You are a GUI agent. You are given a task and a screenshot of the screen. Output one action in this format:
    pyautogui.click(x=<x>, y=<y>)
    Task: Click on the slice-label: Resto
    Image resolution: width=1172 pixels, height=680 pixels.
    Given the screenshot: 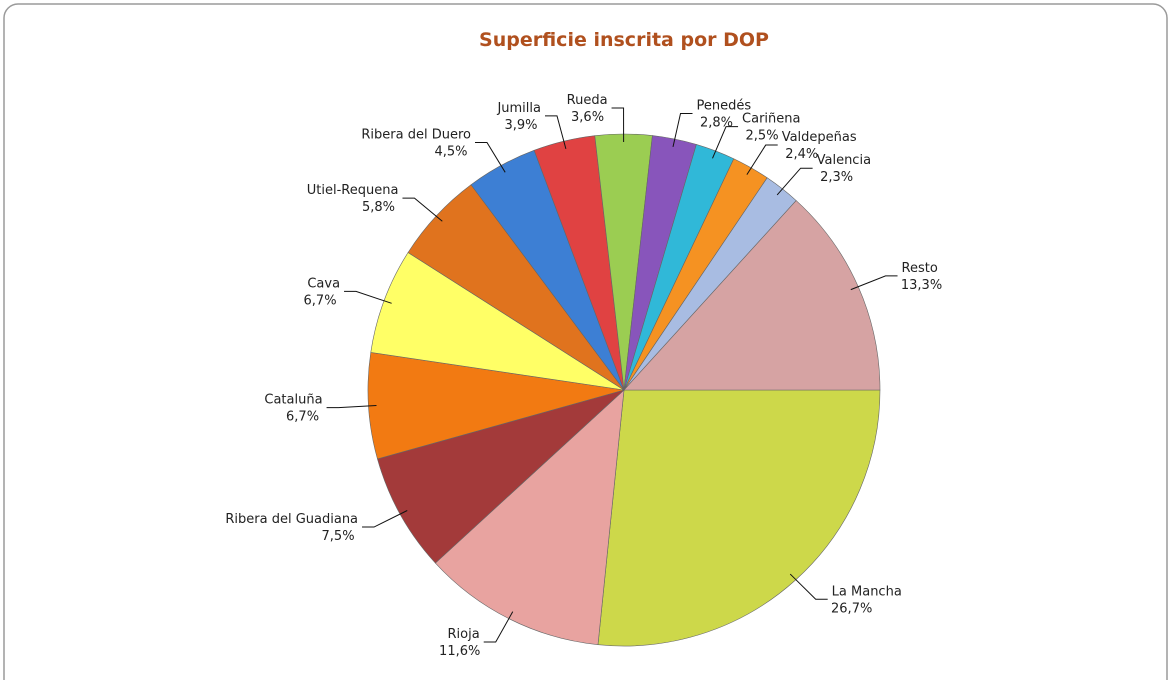 What is the action you would take?
    pyautogui.click(x=920, y=268)
    